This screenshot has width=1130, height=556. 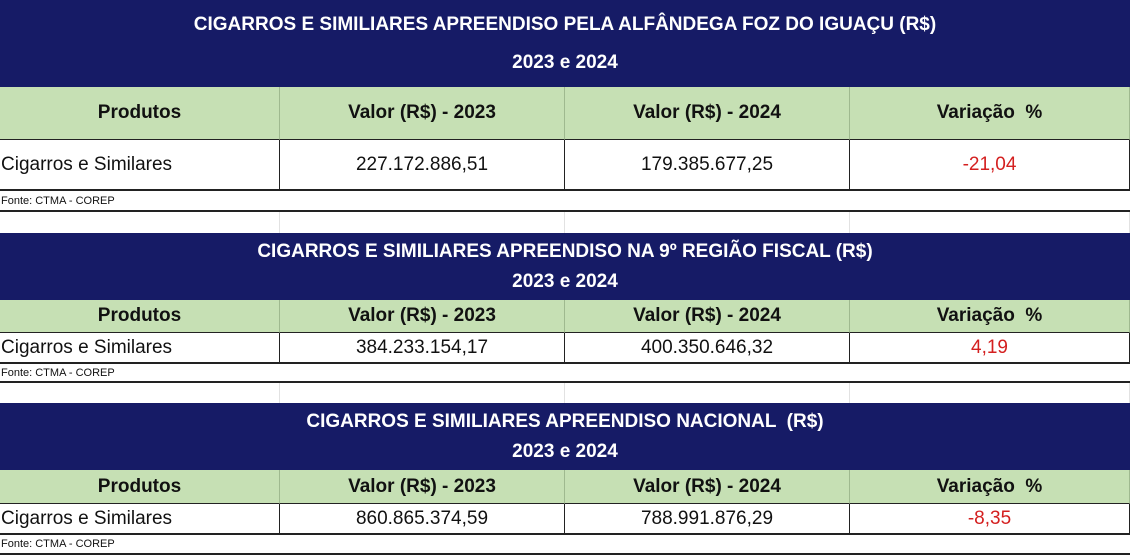 What do you see at coordinates (707, 348) in the screenshot?
I see `value-cell: 400.350.646,32` at bounding box center [707, 348].